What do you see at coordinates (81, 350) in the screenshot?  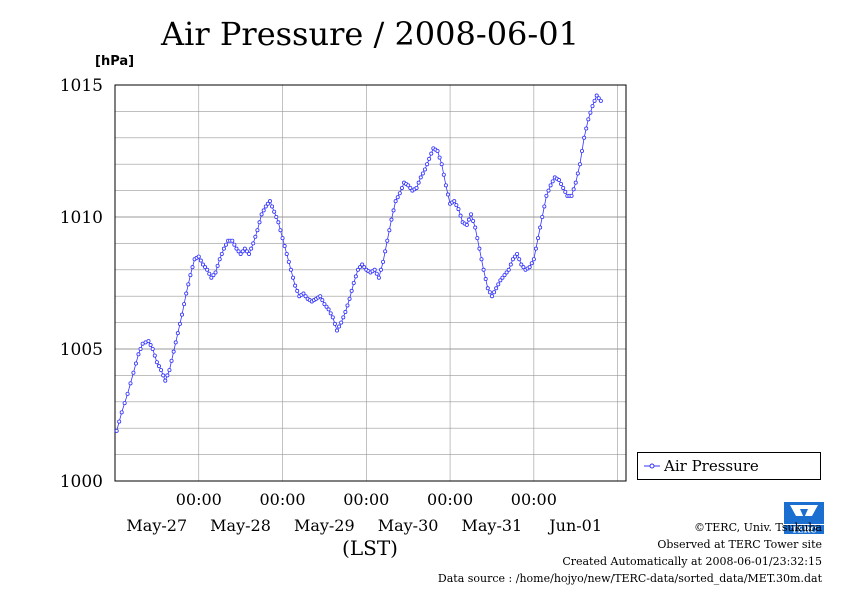 I see `y-tick-label: 1005` at bounding box center [81, 350].